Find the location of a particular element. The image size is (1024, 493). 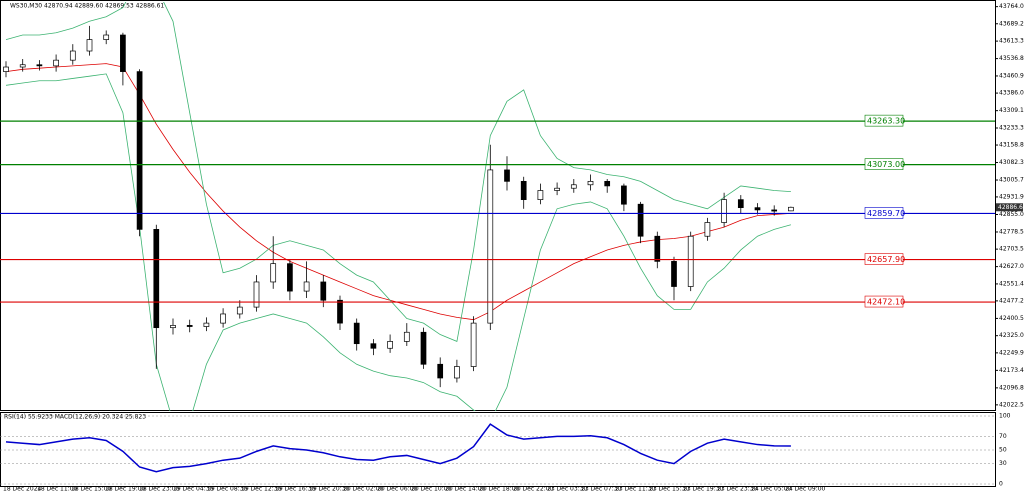

x-tick-label: 20 Dec 10:00 is located at coordinates (431, 489).